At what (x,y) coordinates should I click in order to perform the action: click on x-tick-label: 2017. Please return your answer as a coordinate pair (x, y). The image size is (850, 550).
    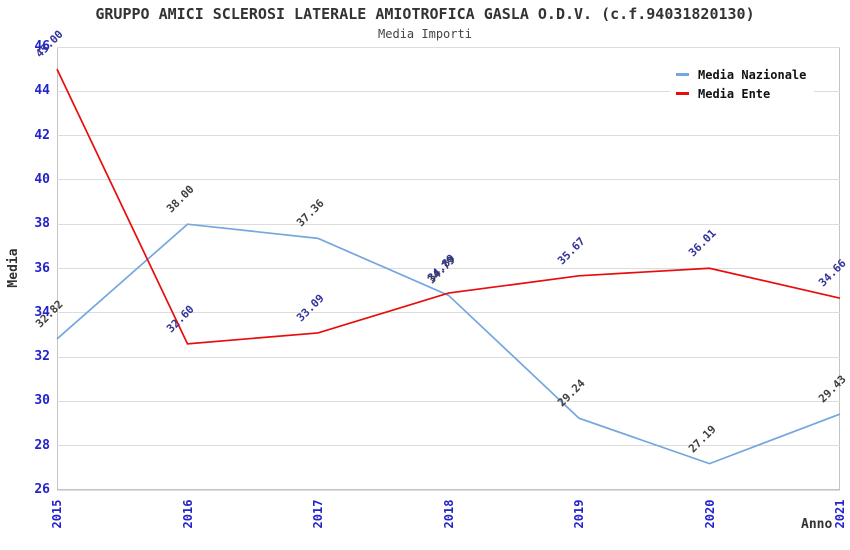
    Looking at the image, I should click on (318, 514).